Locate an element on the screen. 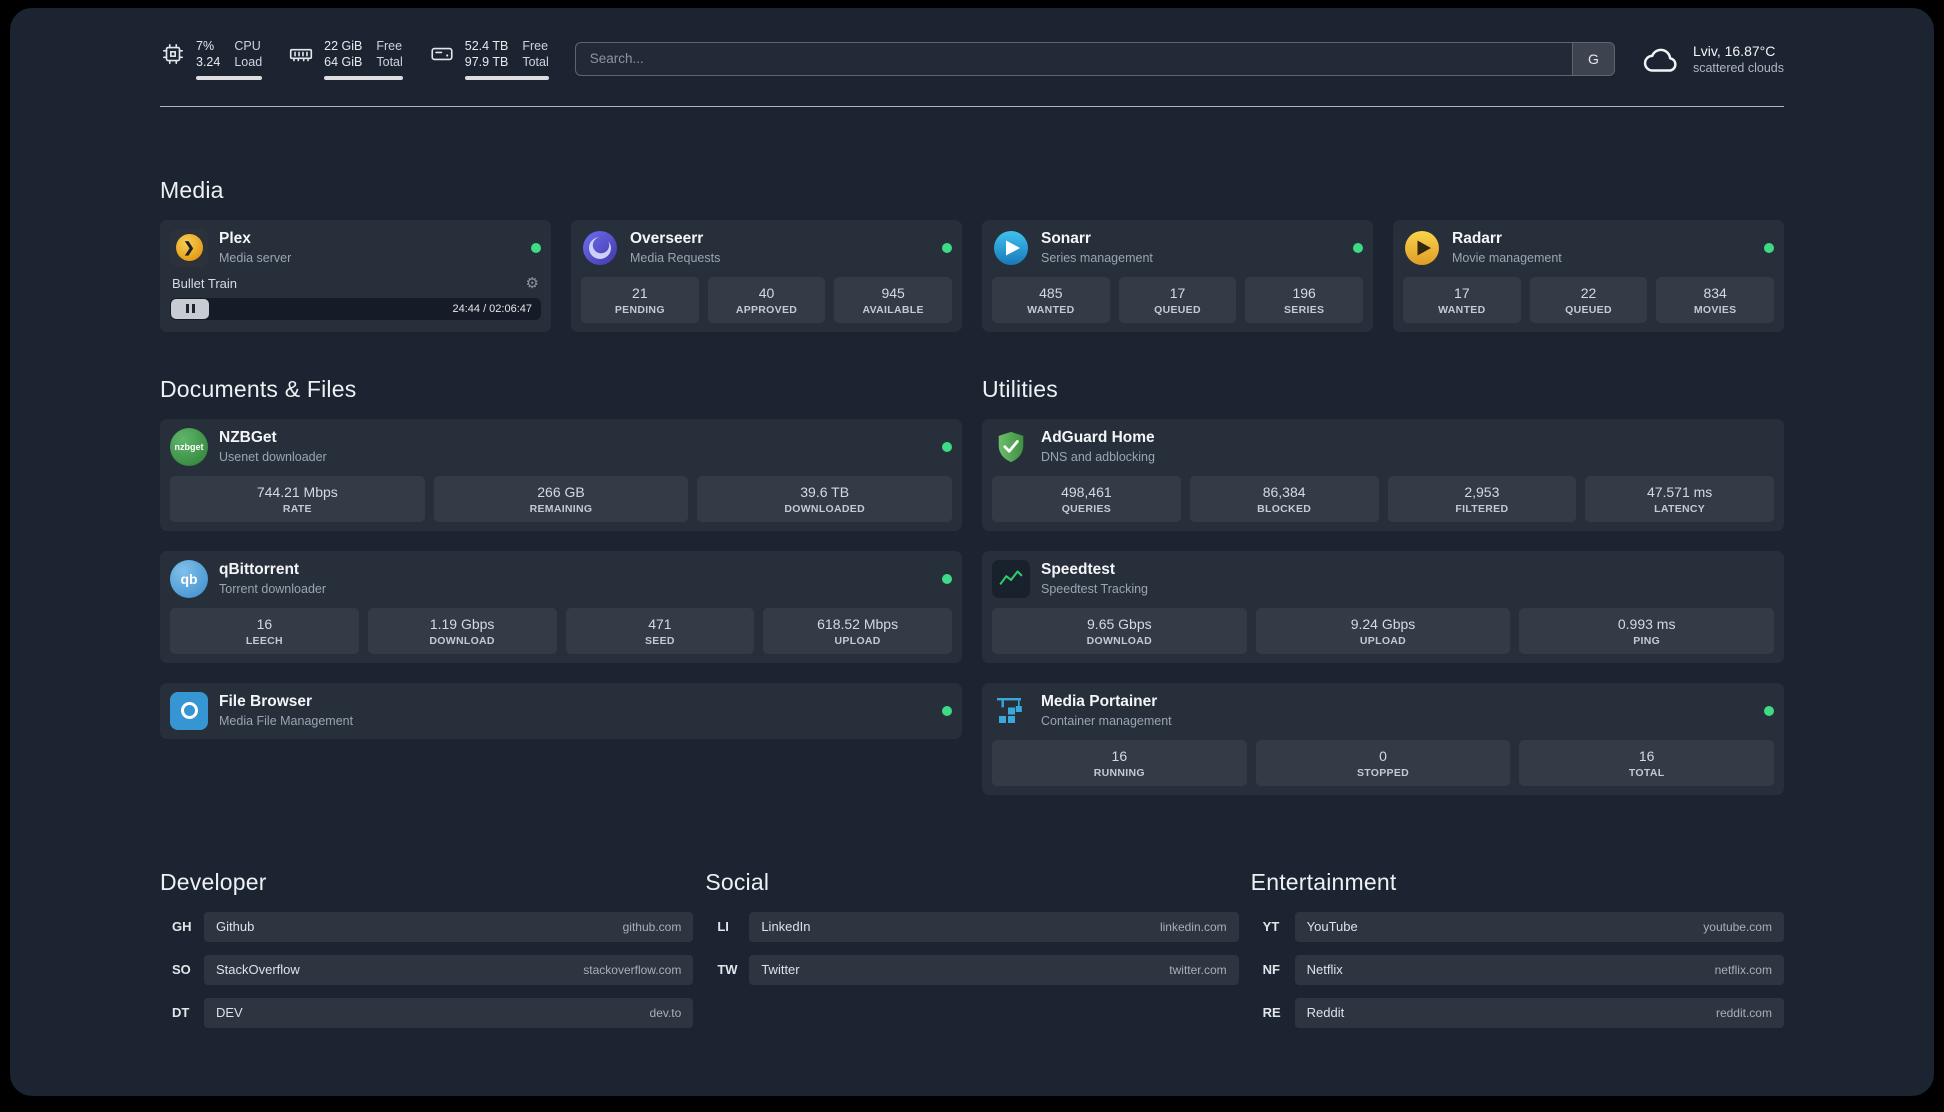 The width and height of the screenshot is (1944, 1112). cpu-widget: 7% 3.24 CPU Load is located at coordinates (211, 59).